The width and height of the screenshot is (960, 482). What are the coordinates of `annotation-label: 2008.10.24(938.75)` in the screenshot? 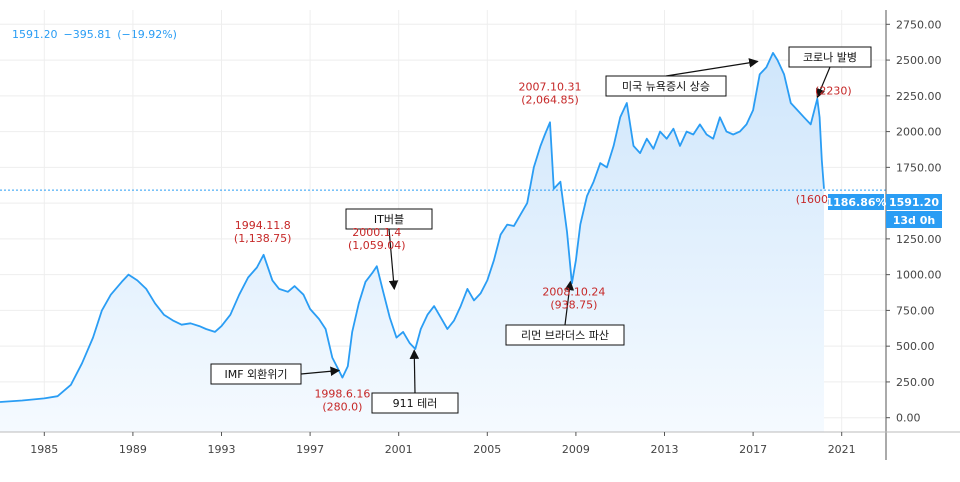 It's located at (573, 298).